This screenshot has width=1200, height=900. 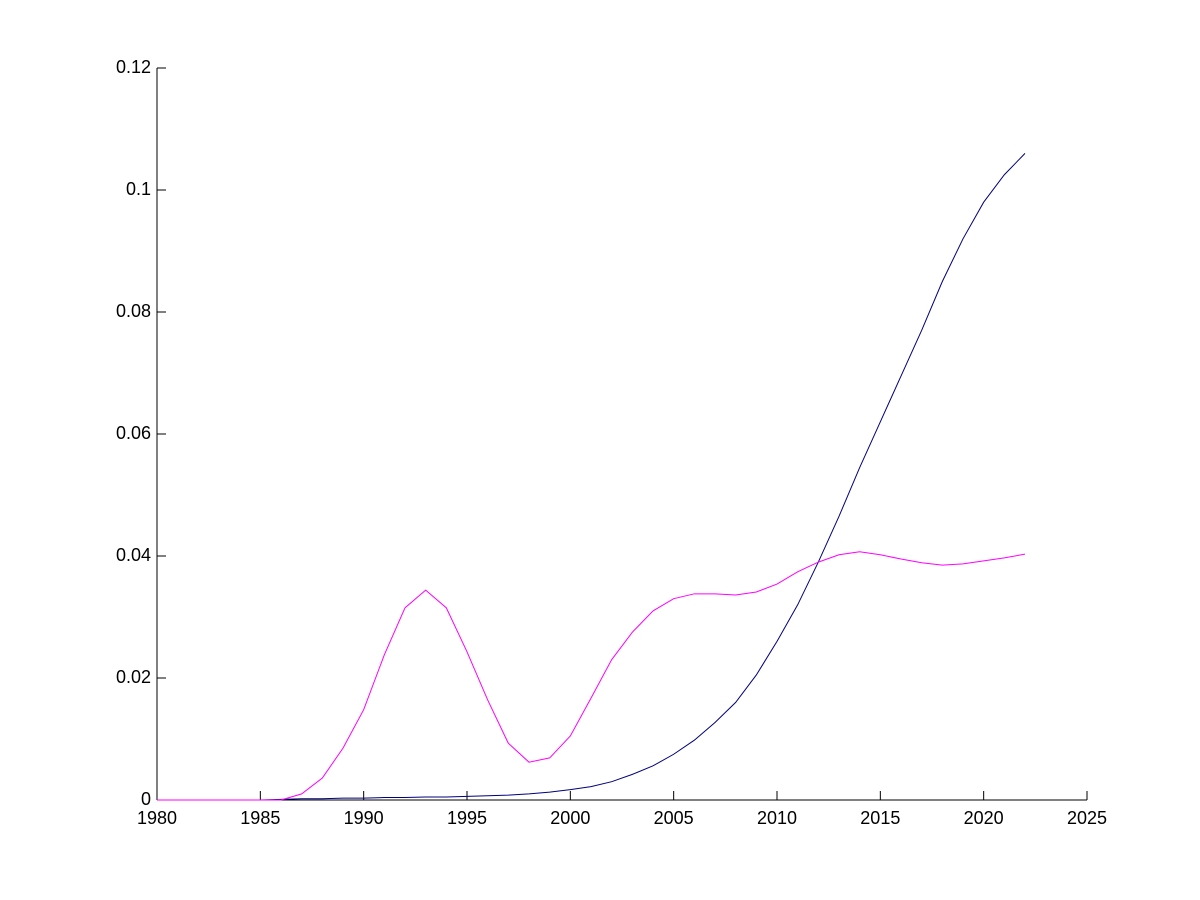 What do you see at coordinates (777, 818) in the screenshot?
I see `x-tick-label: 2010` at bounding box center [777, 818].